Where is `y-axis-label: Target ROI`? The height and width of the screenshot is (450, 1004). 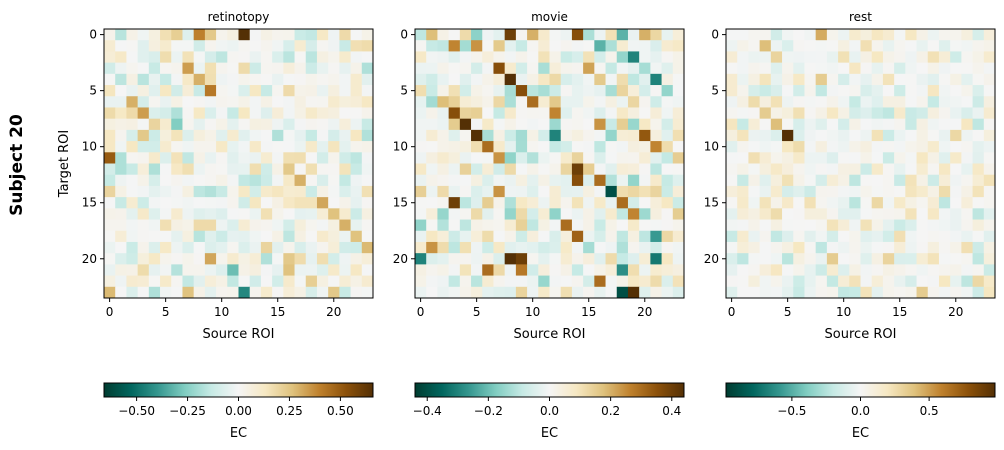
y-axis-label: Target ROI is located at coordinates (64, 164).